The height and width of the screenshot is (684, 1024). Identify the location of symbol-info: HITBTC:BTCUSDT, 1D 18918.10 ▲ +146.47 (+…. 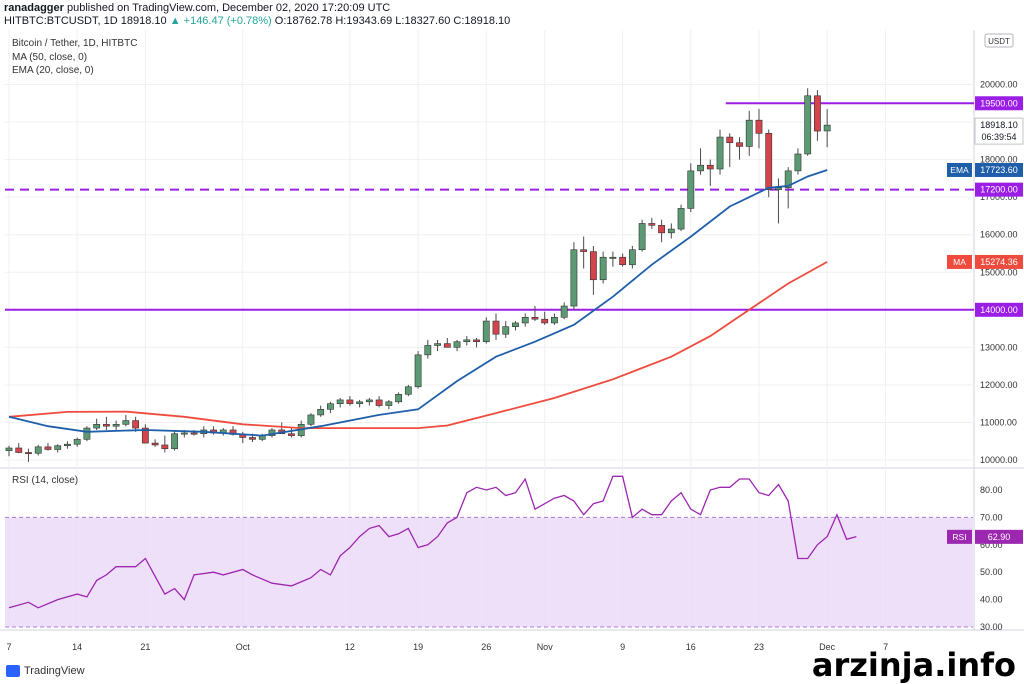
(257, 21).